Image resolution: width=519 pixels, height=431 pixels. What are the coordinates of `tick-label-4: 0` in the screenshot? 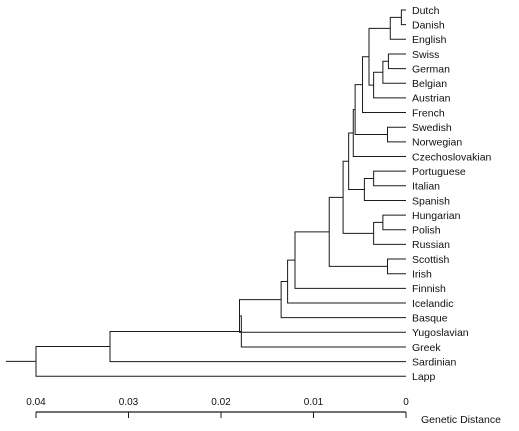 It's located at (406, 402).